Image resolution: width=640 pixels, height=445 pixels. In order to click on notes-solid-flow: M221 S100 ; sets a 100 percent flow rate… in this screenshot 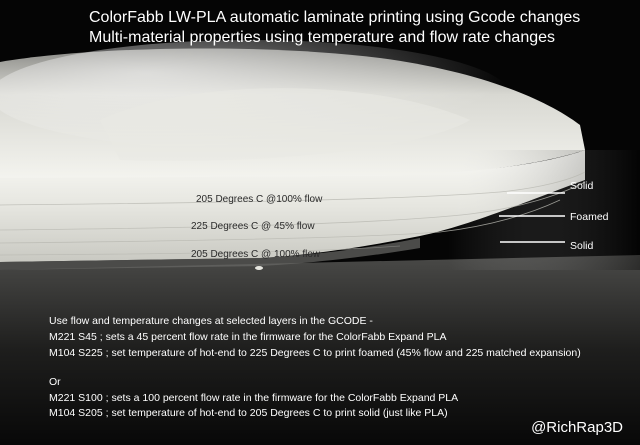, I will do `click(254, 398)`.